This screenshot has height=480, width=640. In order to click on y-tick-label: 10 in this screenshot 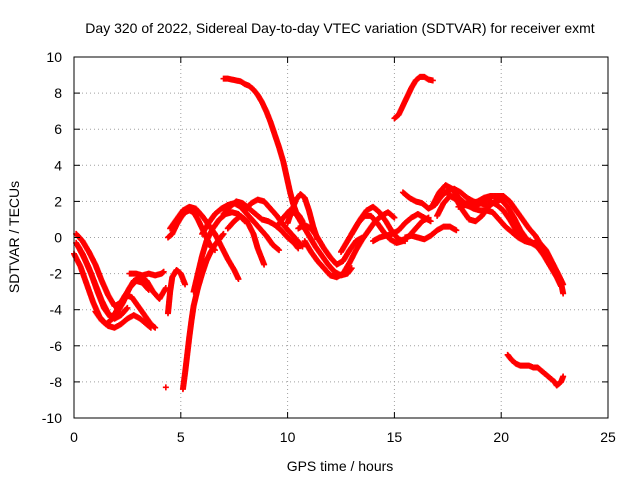, I will do `click(54, 57)`.